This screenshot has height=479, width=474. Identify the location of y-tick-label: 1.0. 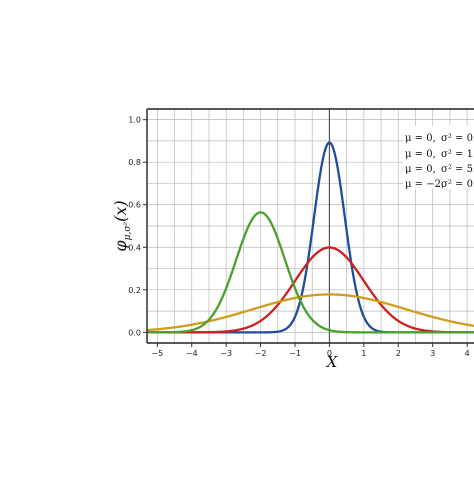
(134, 120).